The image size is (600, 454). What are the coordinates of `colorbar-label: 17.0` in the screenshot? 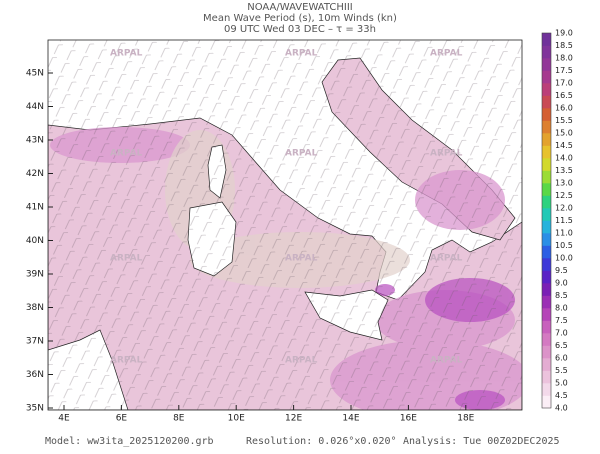 It's located at (564, 83).